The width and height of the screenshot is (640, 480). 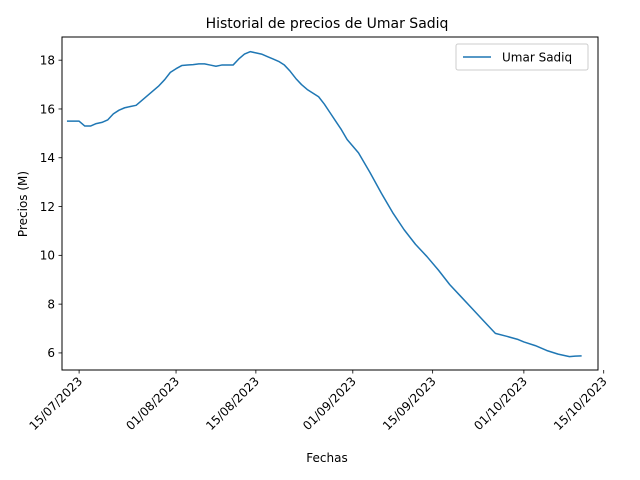 I want to click on y-axis: 6 8 10 12 14 16 18, so click(x=51, y=206).